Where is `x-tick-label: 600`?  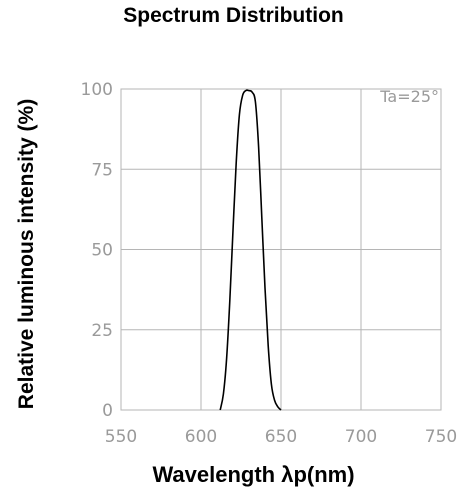
x-tick-label: 600 is located at coordinates (201, 437).